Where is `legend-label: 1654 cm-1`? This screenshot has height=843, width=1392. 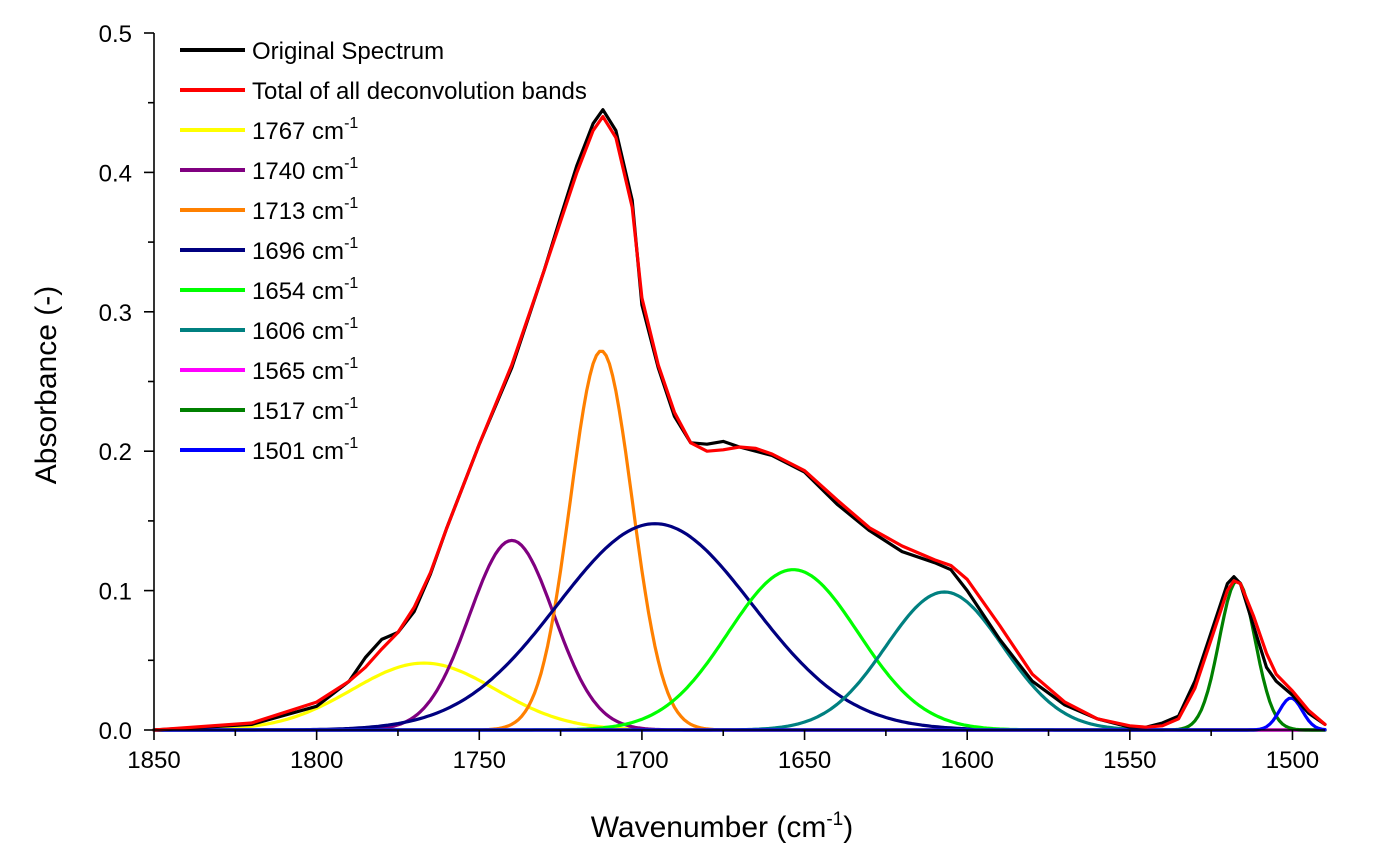
legend-label: 1654 cm-1 is located at coordinates (305, 290).